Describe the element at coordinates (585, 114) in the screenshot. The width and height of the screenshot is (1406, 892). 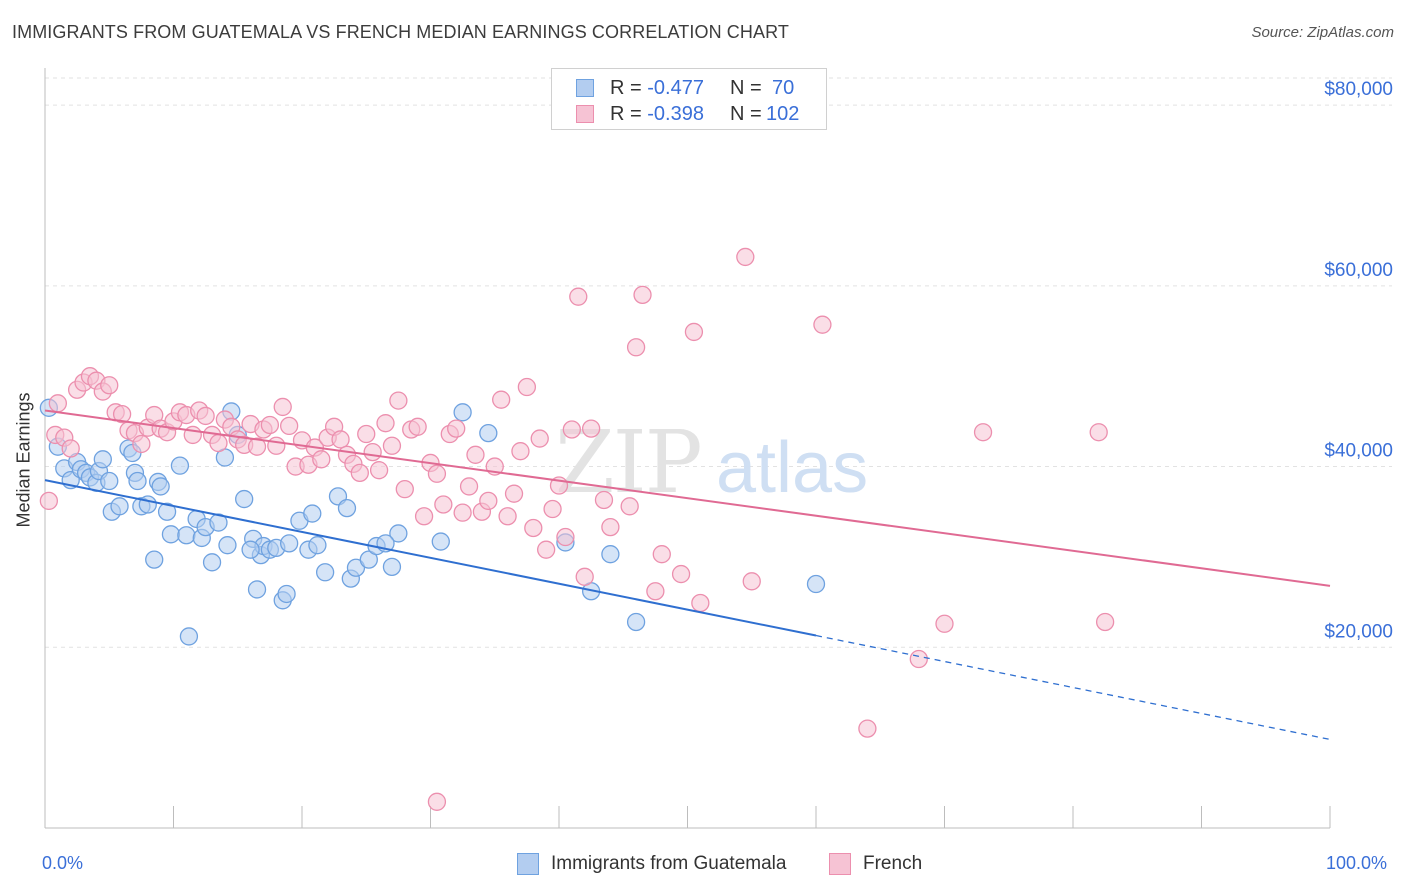
I see `legend-swatch-french` at that location.